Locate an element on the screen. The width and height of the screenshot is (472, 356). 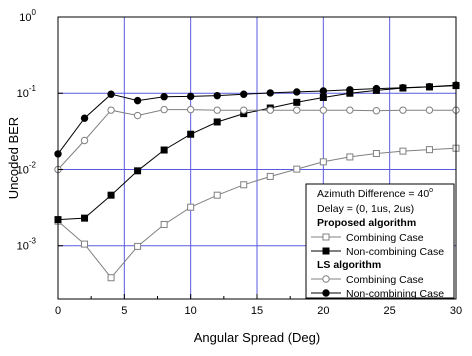
x-tick-label: 15 is located at coordinates (257, 311).